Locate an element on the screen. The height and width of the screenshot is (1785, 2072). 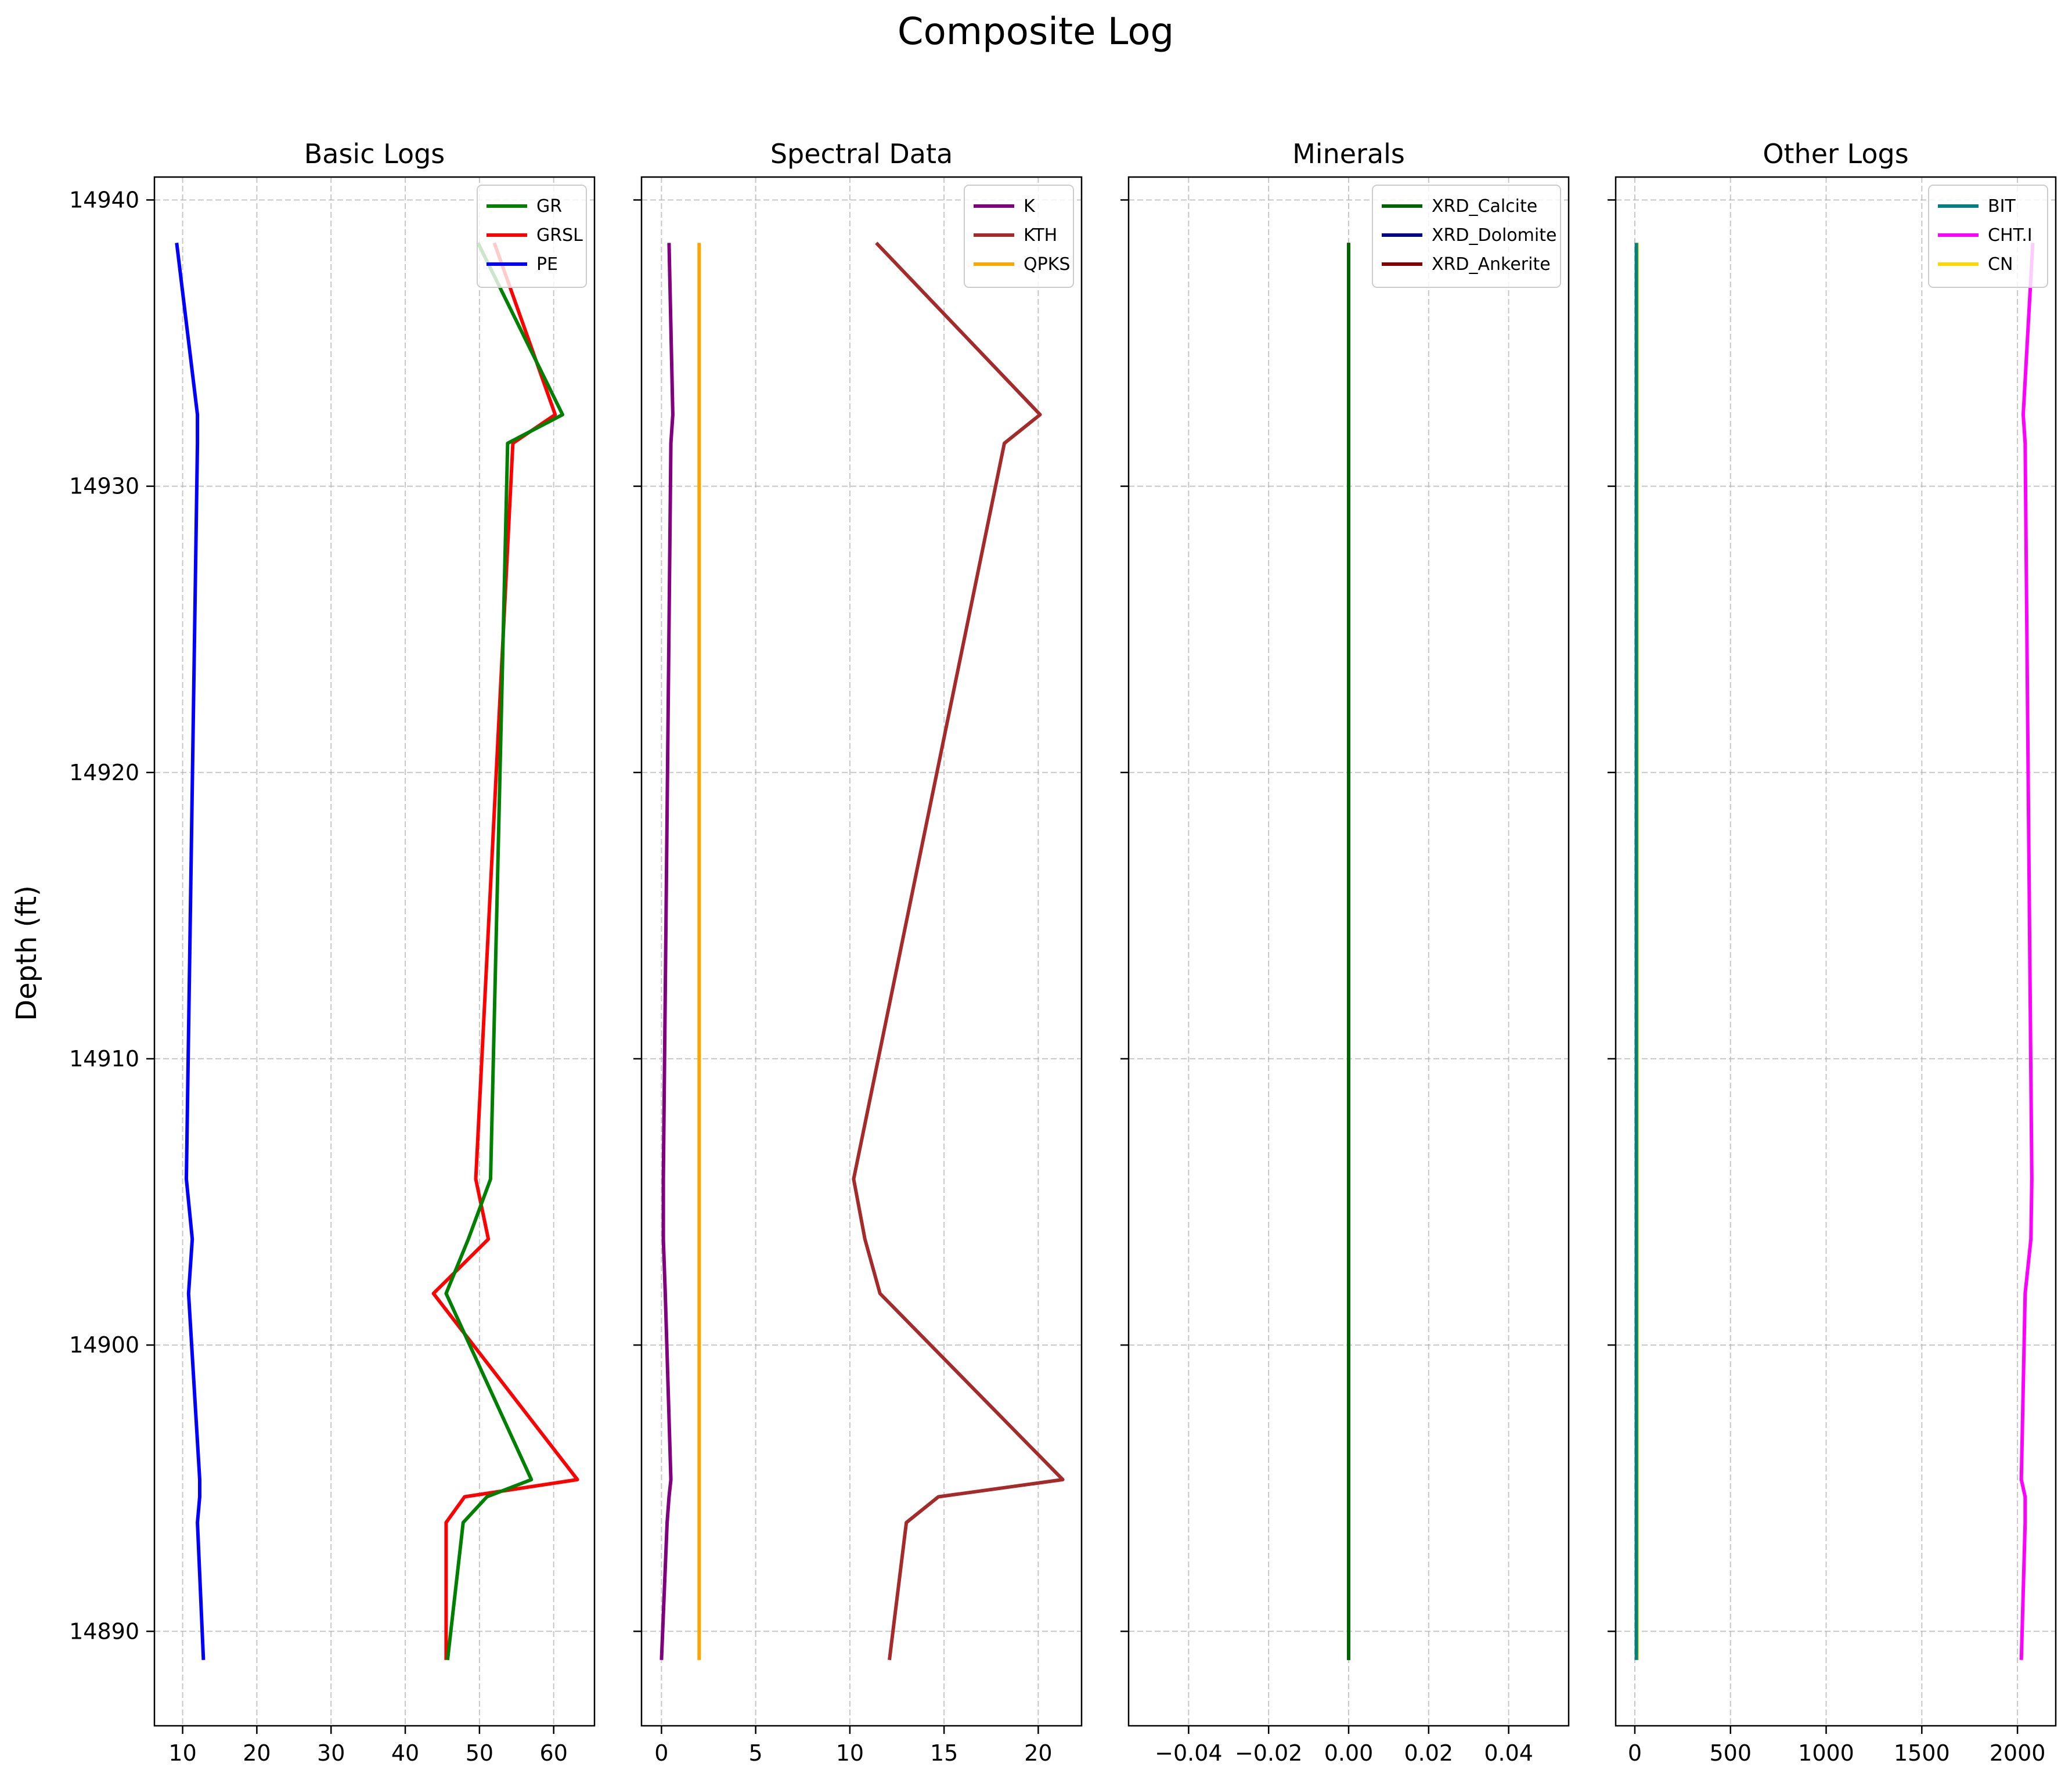
legend-label: QPKS is located at coordinates (1047, 264).